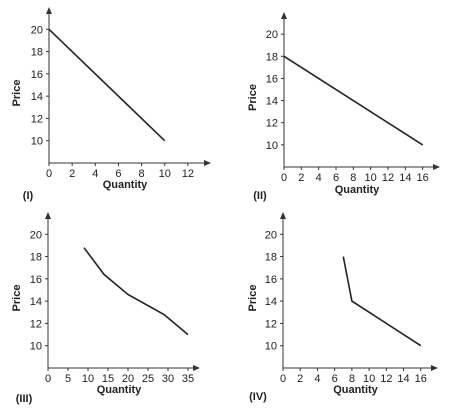 This screenshot has width=462, height=419. What do you see at coordinates (188, 379) in the screenshot?
I see `x-tick-label: 35` at bounding box center [188, 379].